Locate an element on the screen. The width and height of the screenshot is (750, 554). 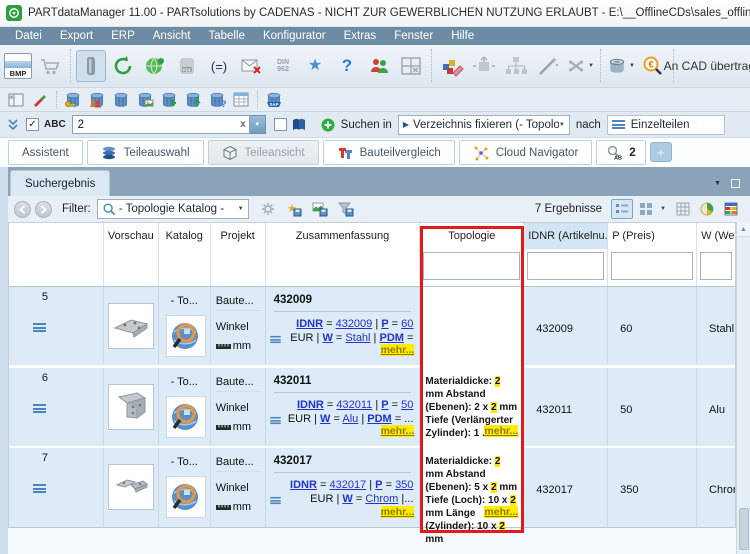
search-history-dropdown: ▼ is located at coordinates (257, 124).